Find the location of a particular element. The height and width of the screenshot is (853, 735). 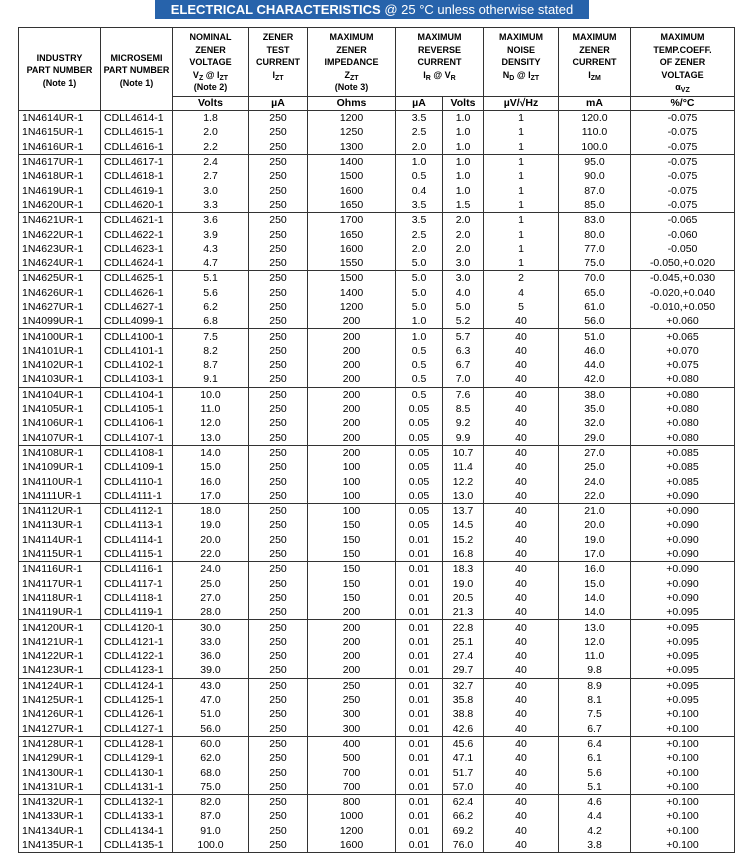

cell-value: 13.0 is located at coordinates (594, 627).